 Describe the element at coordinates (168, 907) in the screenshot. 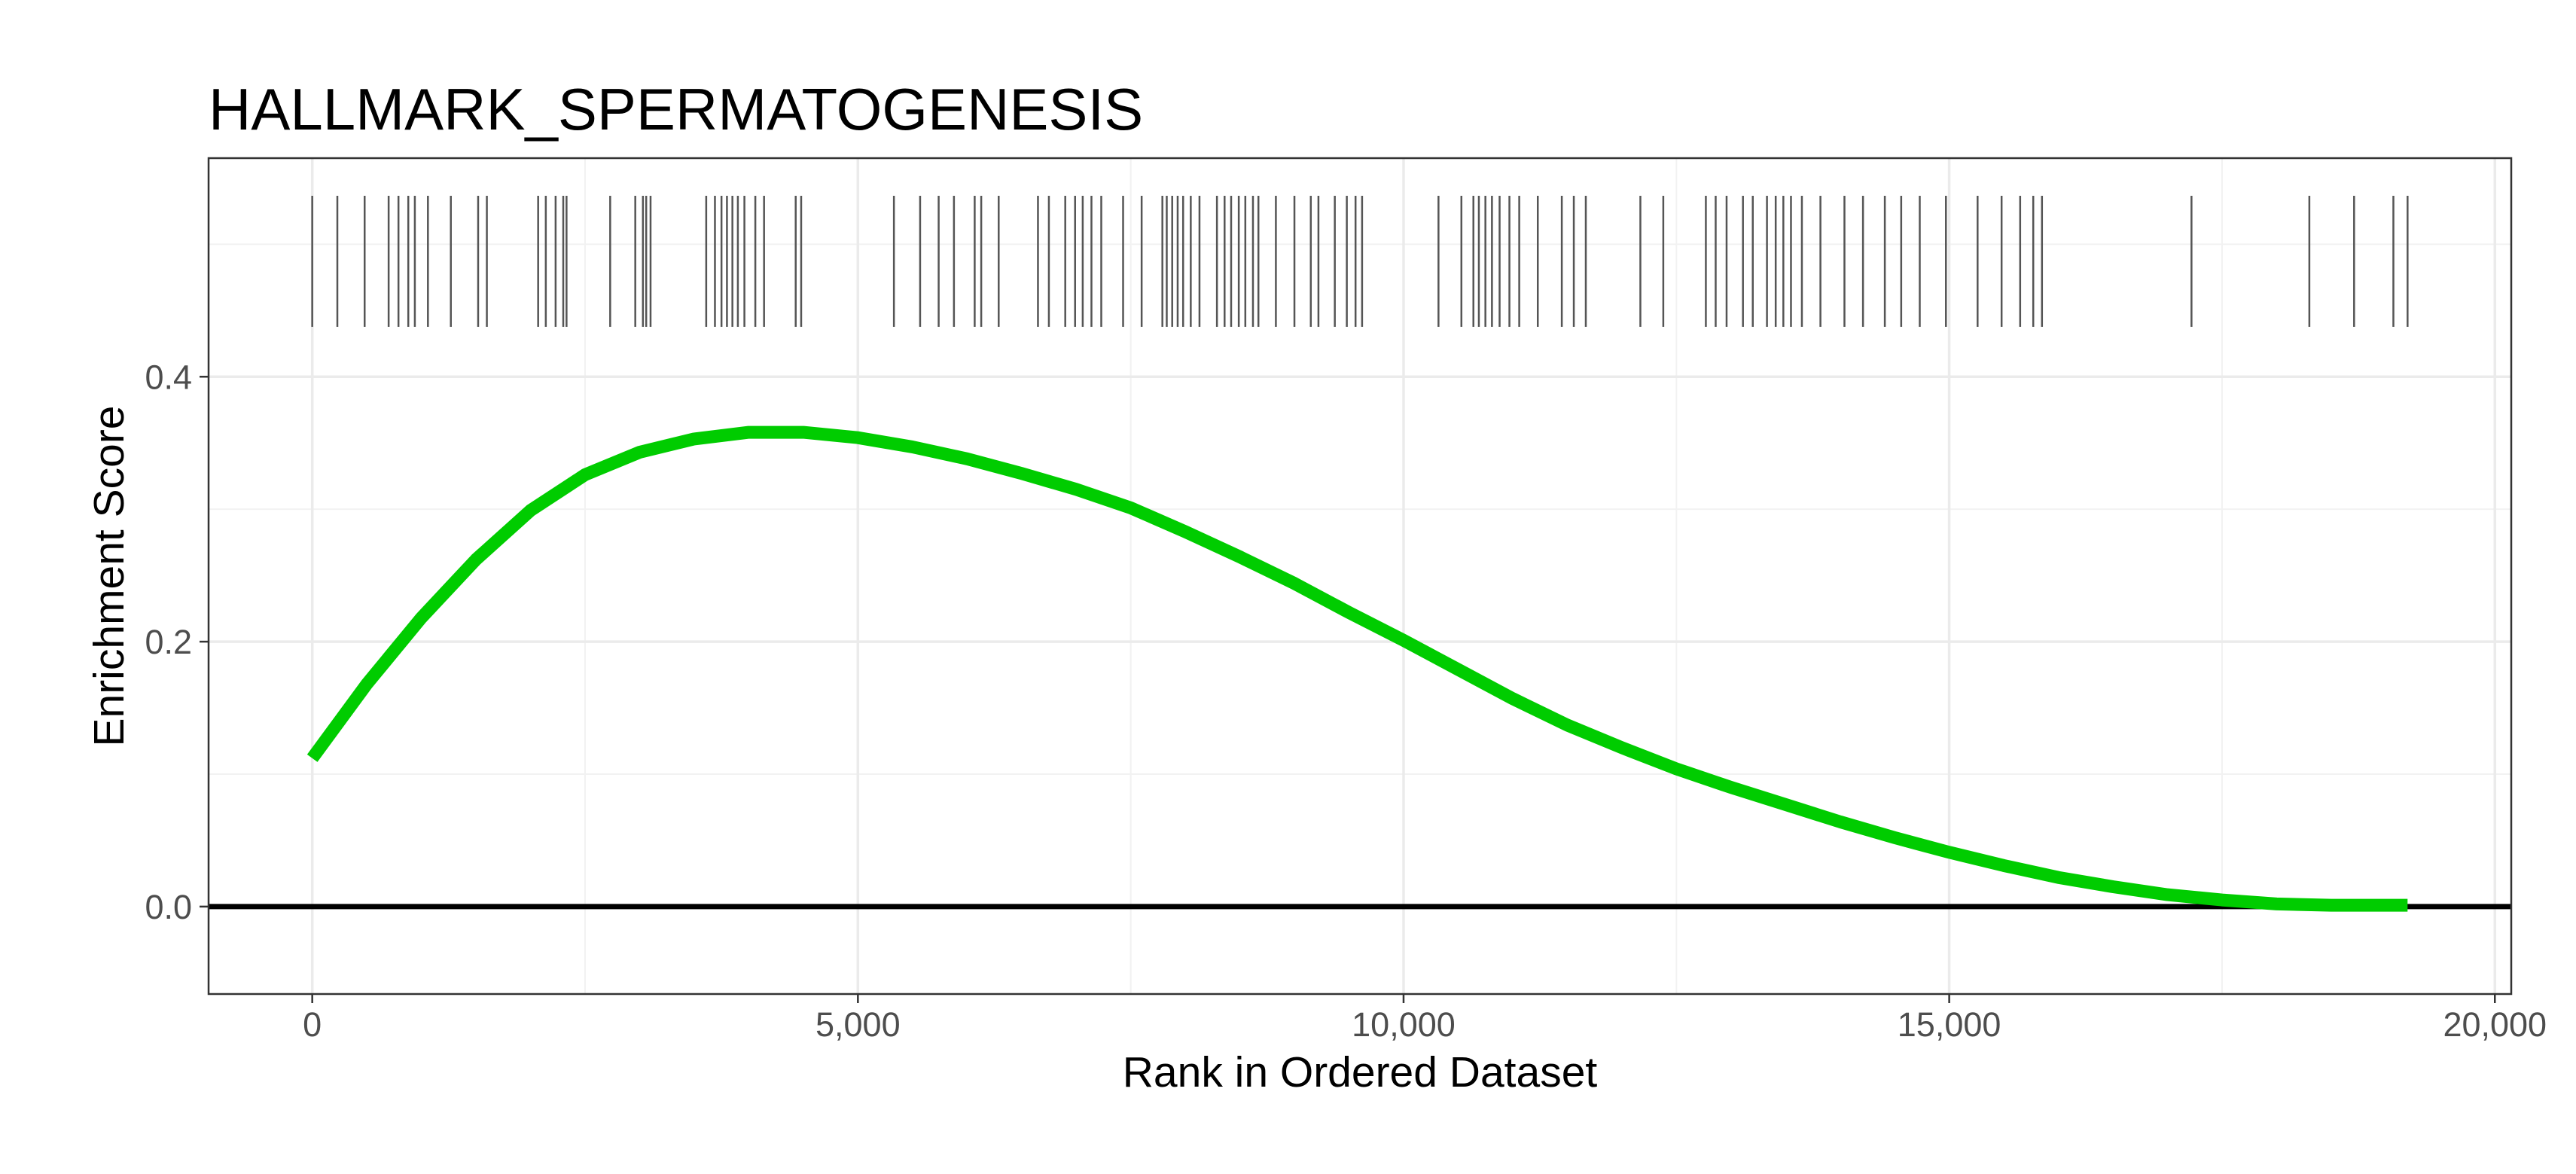

I see `y-tick-label: 0.0` at that location.